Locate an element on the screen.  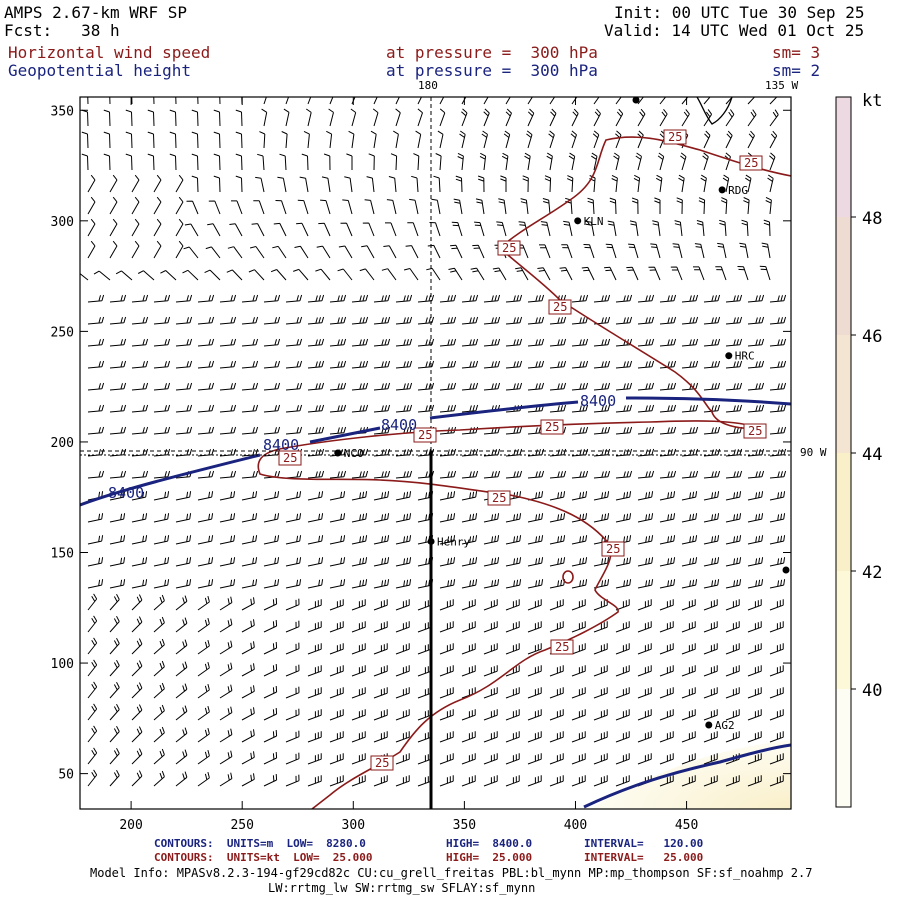
coastline is located at coordinates (714, 111).